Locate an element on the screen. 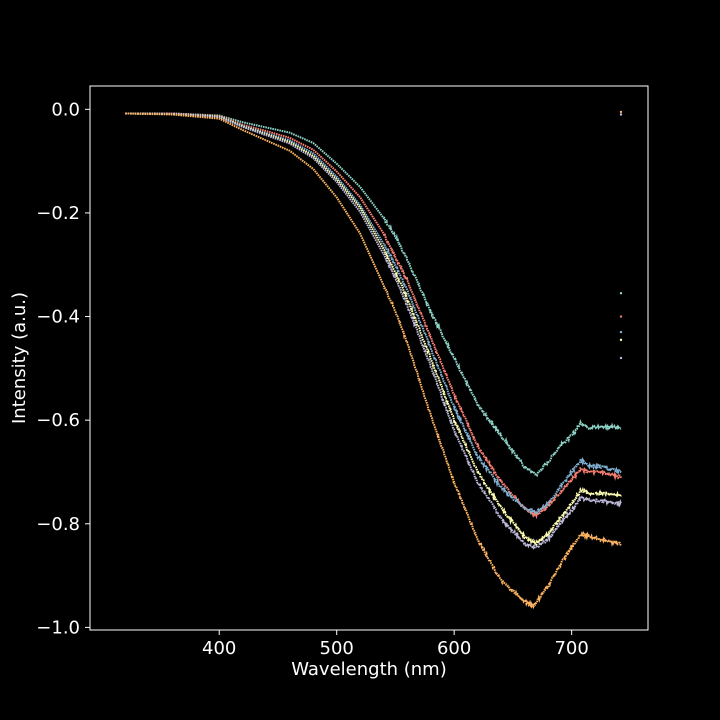 The image size is (720, 720). y-tick-label-3: −0.6 is located at coordinates (58, 420).